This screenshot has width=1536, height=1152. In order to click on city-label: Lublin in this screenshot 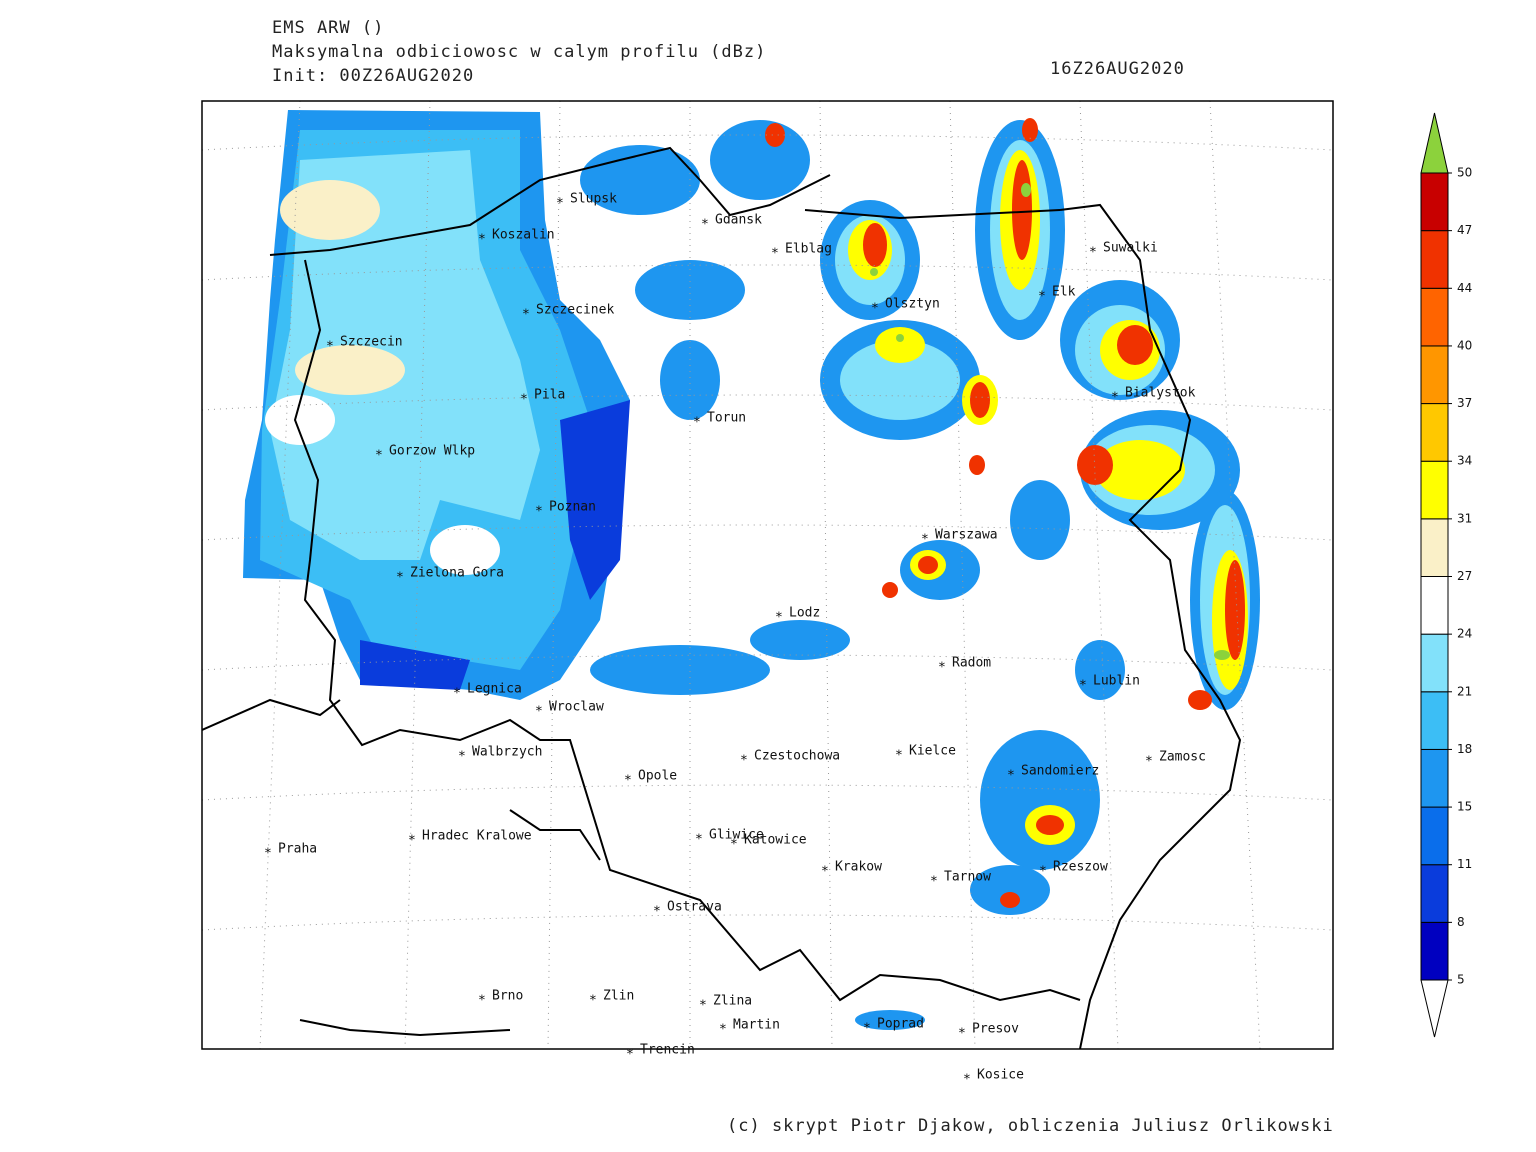, I will do `click(1116, 681)`.